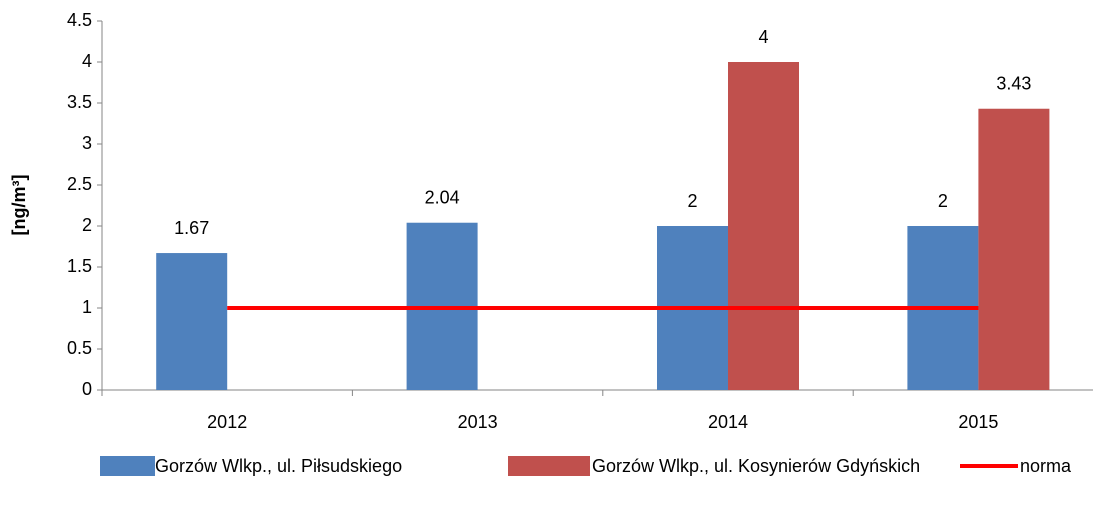  What do you see at coordinates (227, 422) in the screenshot?
I see `x-tick-label: 2012` at bounding box center [227, 422].